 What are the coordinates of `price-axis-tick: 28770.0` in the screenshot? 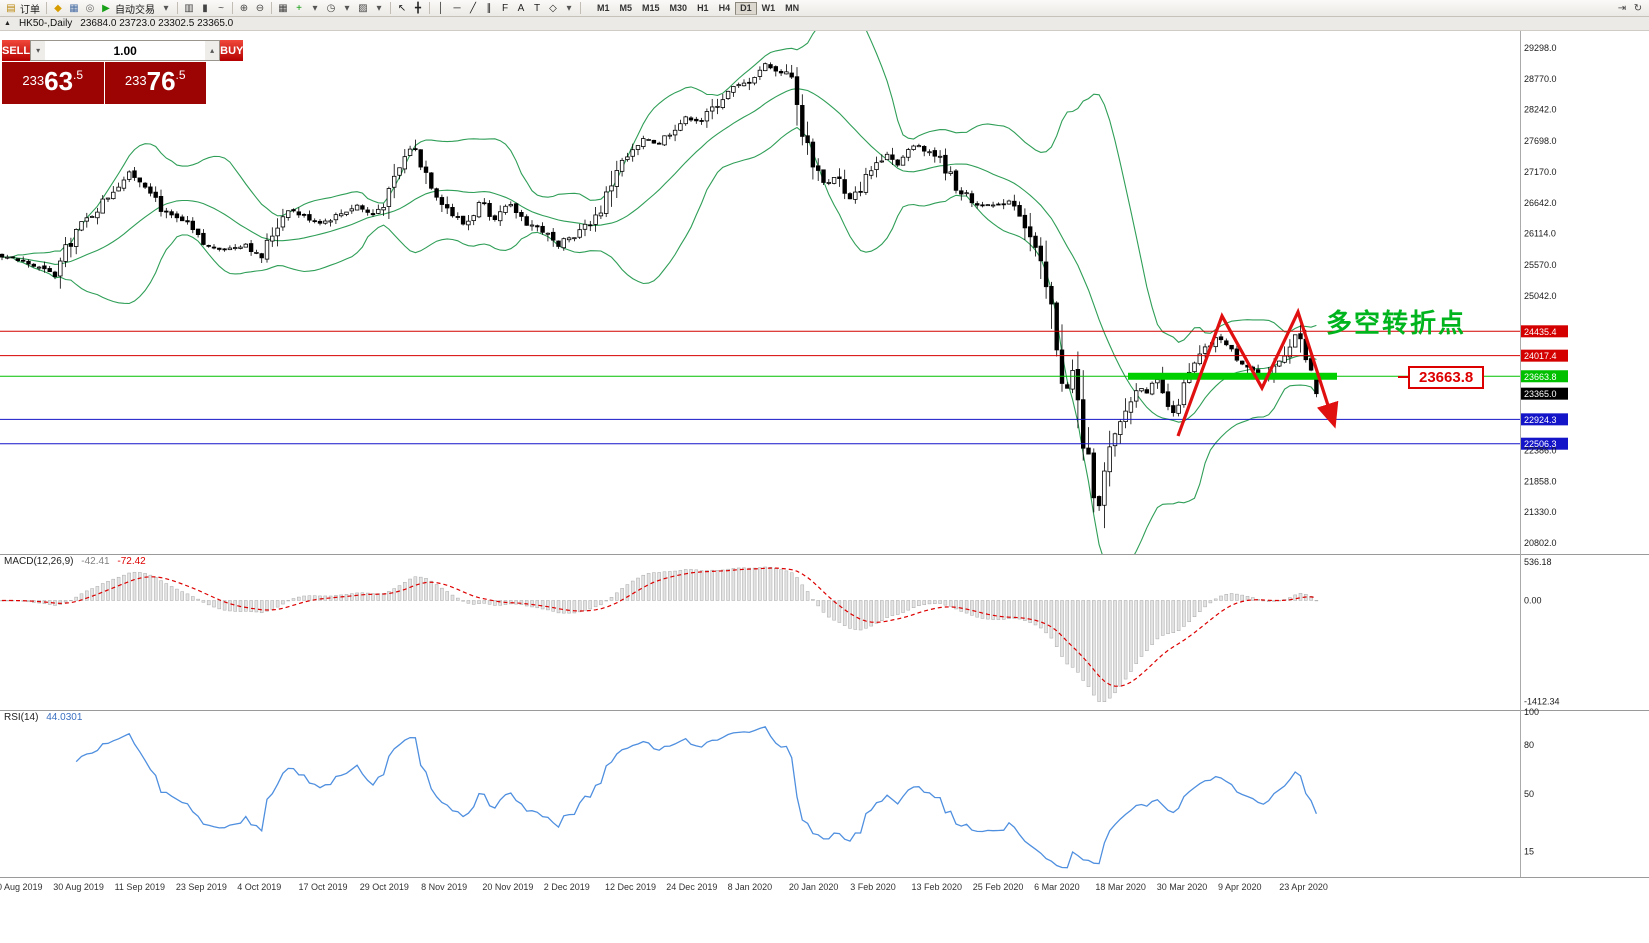 It's located at (1540, 79).